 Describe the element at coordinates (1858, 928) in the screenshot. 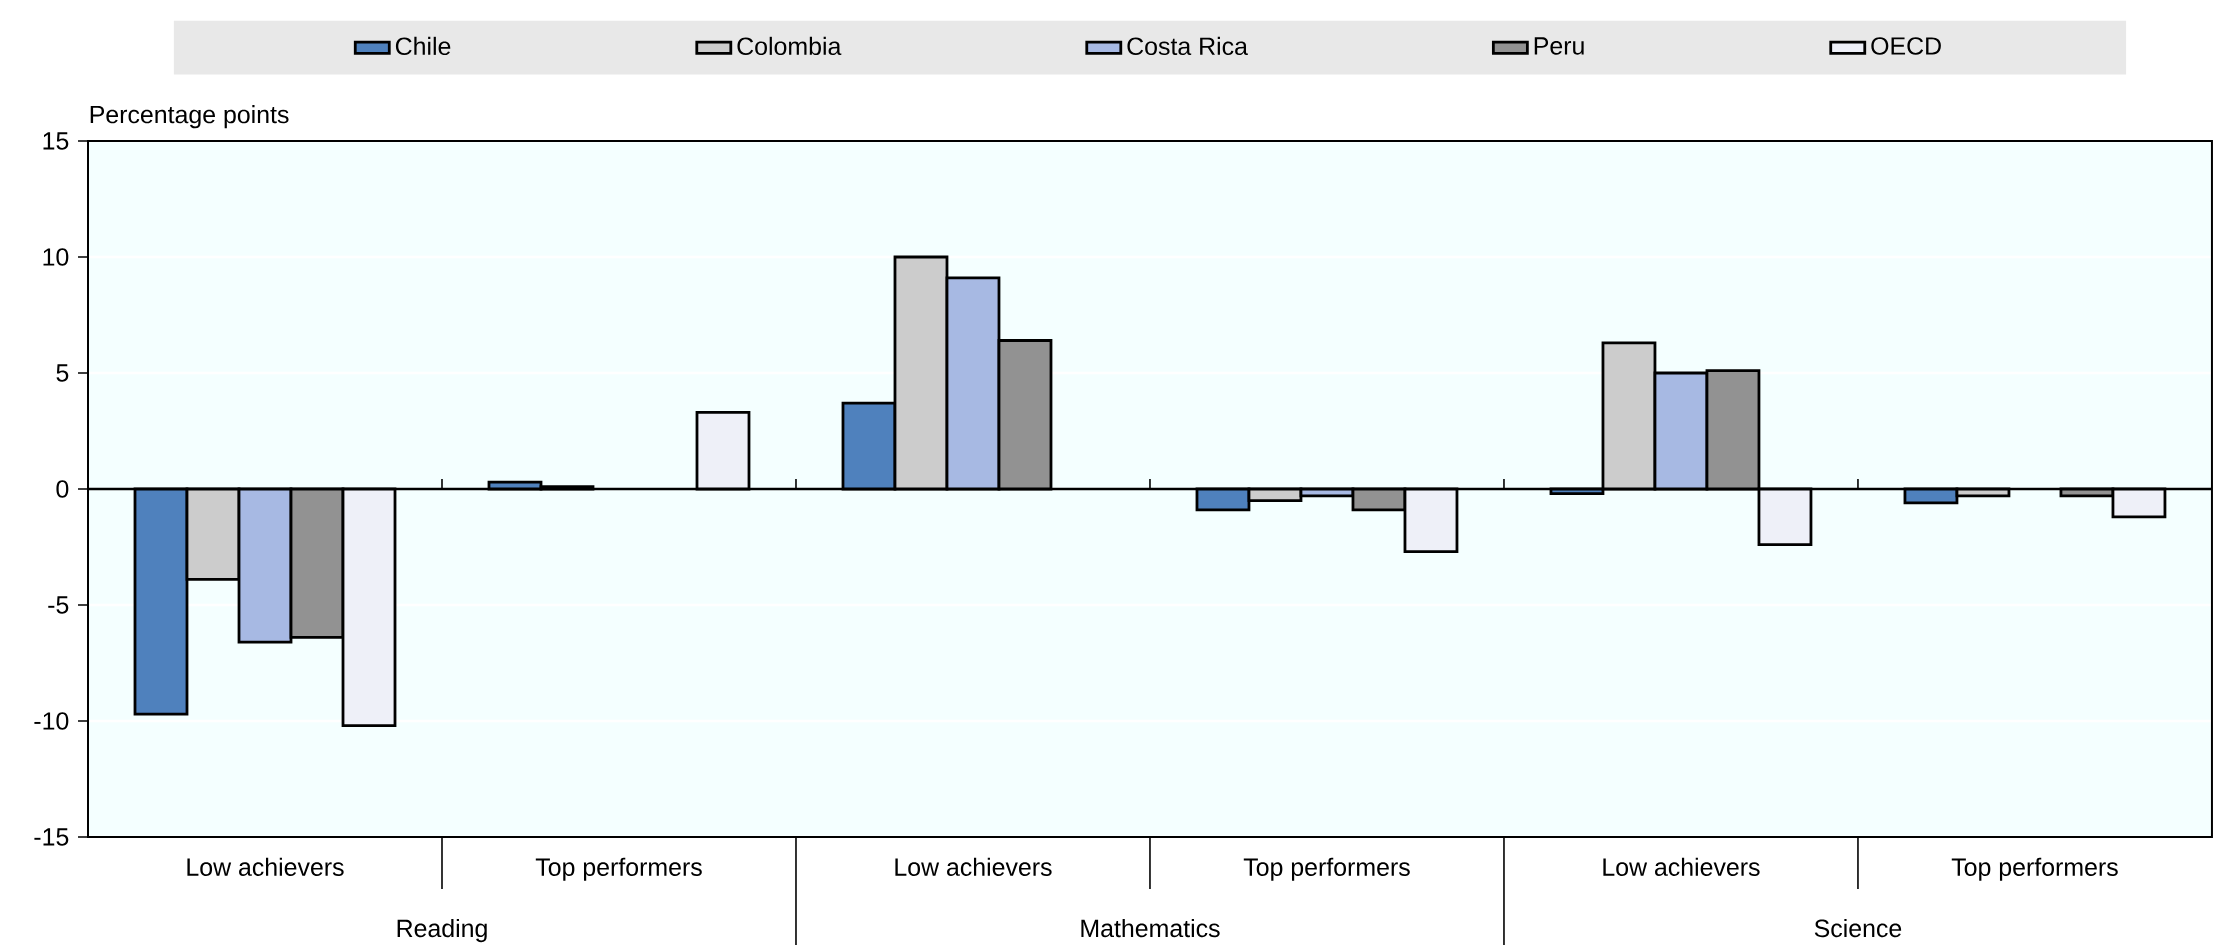

I see `text: Science` at that location.